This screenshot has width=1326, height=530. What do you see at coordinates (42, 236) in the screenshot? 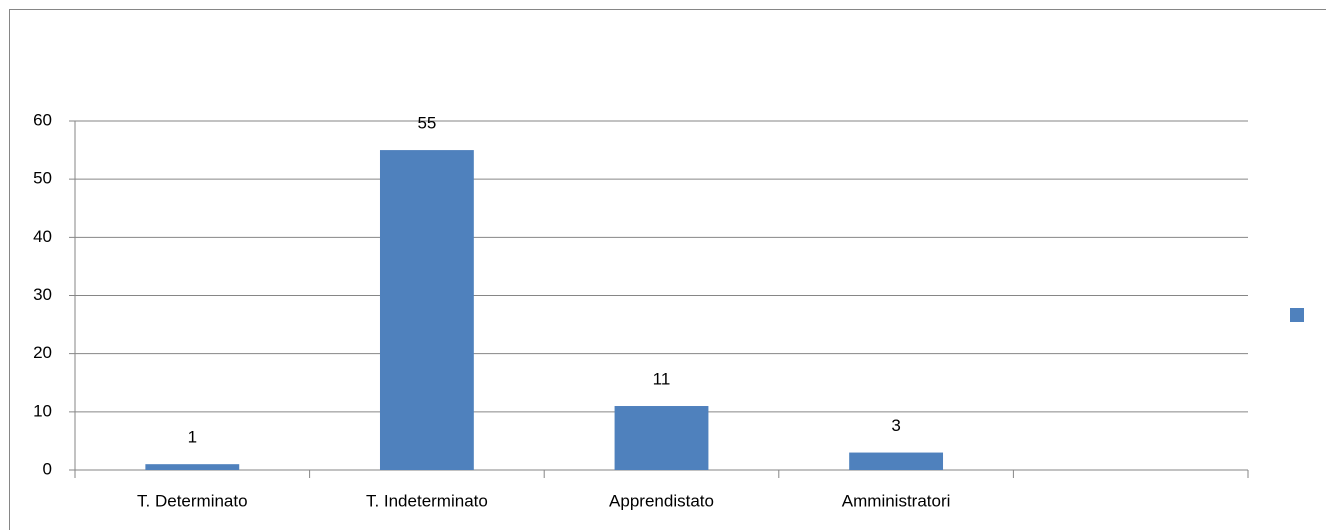
I see `y-tick-label: 40` at bounding box center [42, 236].